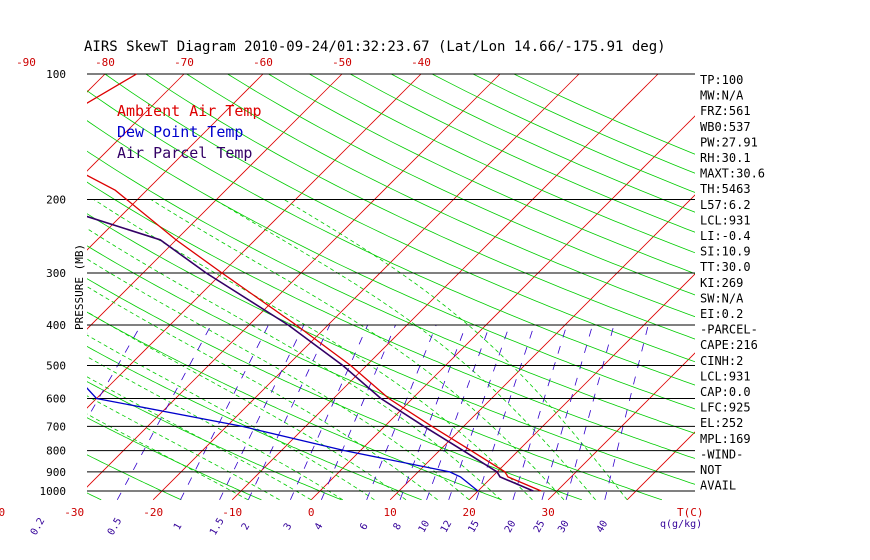 Image resolution: width=870 pixels, height=560 pixels. I want to click on index-label: FRZ:561, so click(725, 111).